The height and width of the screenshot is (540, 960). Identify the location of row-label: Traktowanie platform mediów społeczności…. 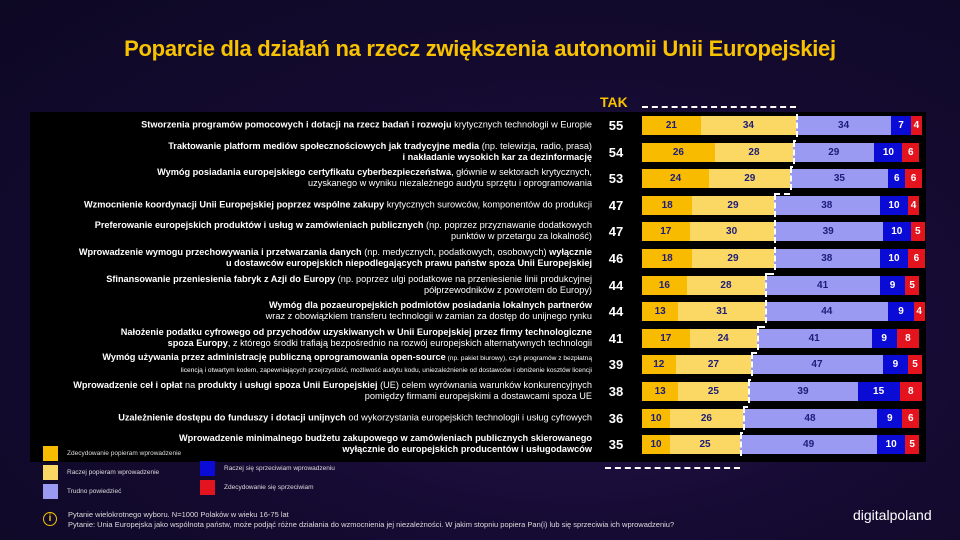
(312, 152).